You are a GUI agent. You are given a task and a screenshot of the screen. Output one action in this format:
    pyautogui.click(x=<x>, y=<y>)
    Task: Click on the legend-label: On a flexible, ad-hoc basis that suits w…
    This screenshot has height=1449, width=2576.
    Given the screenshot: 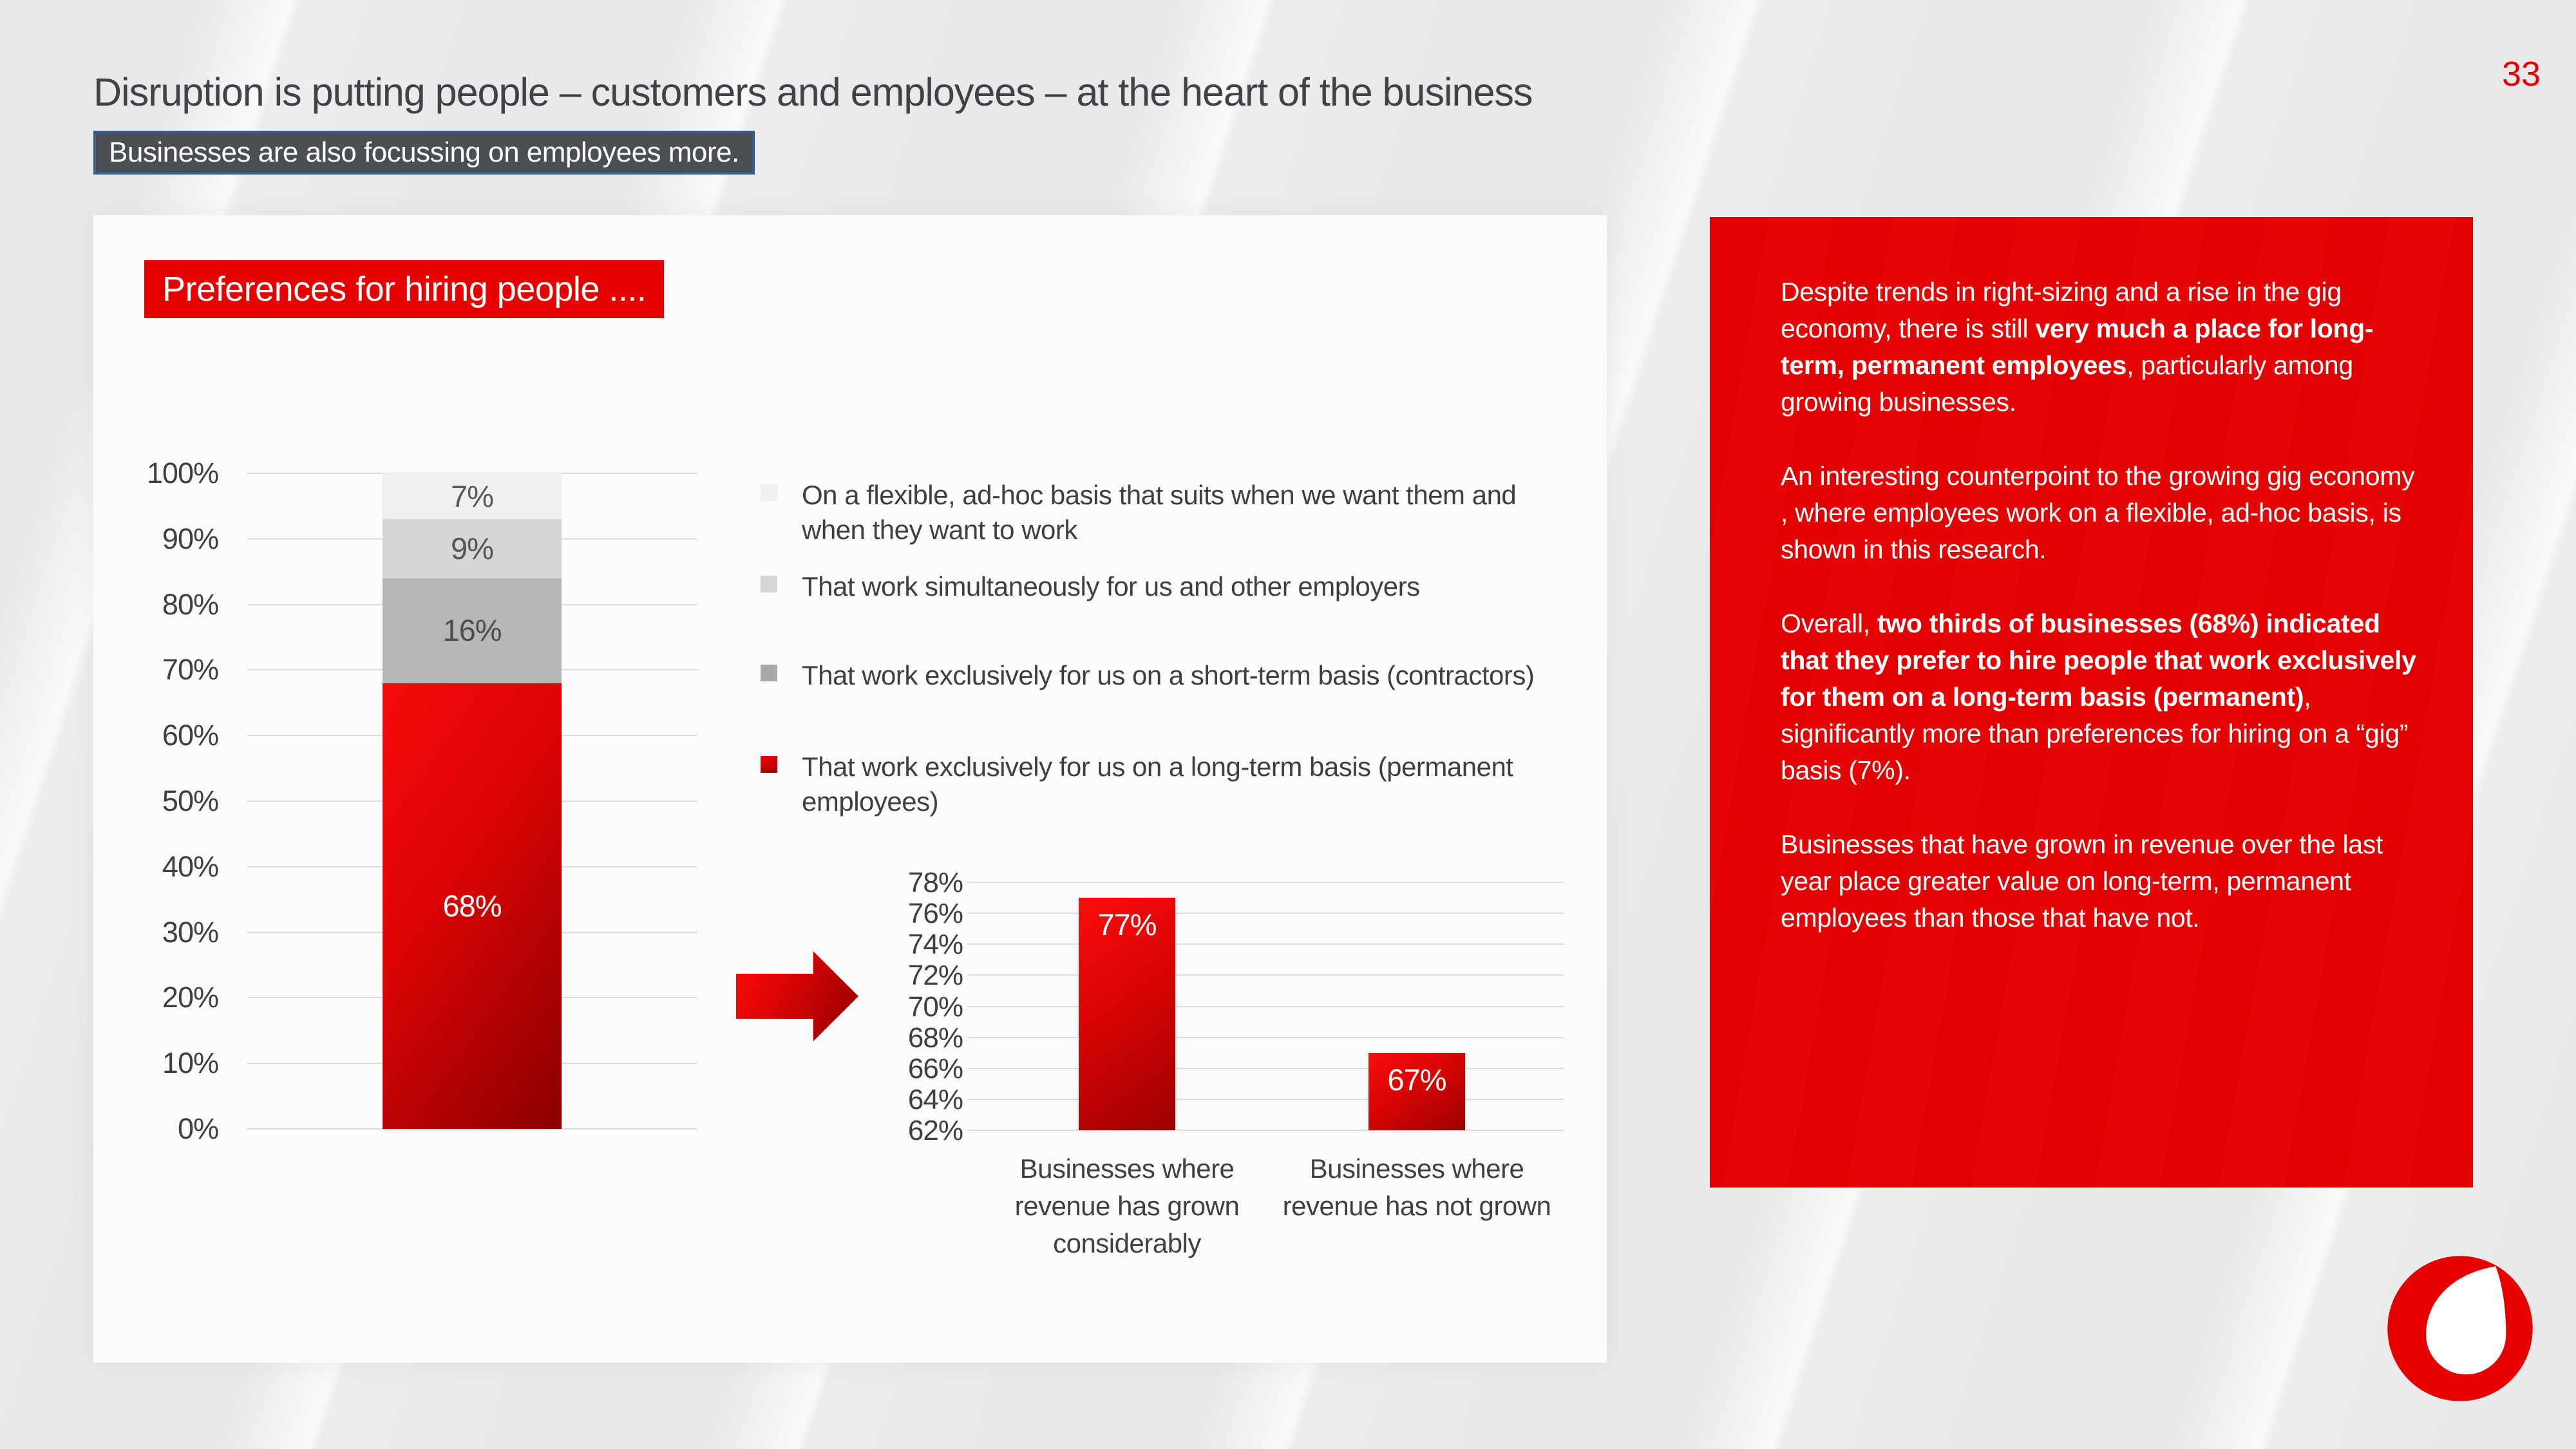 What is the action you would take?
    pyautogui.click(x=1159, y=512)
    